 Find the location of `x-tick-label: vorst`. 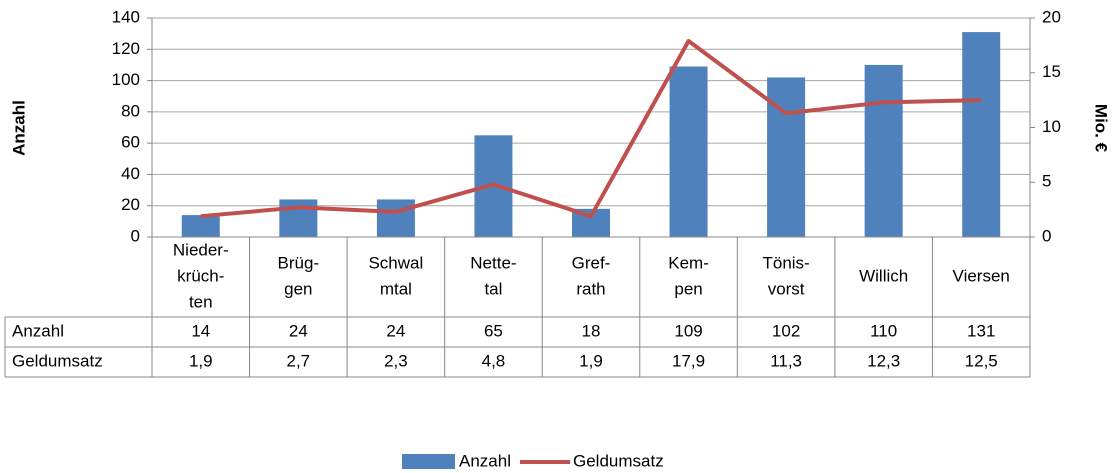

x-tick-label: vorst is located at coordinates (786, 288).